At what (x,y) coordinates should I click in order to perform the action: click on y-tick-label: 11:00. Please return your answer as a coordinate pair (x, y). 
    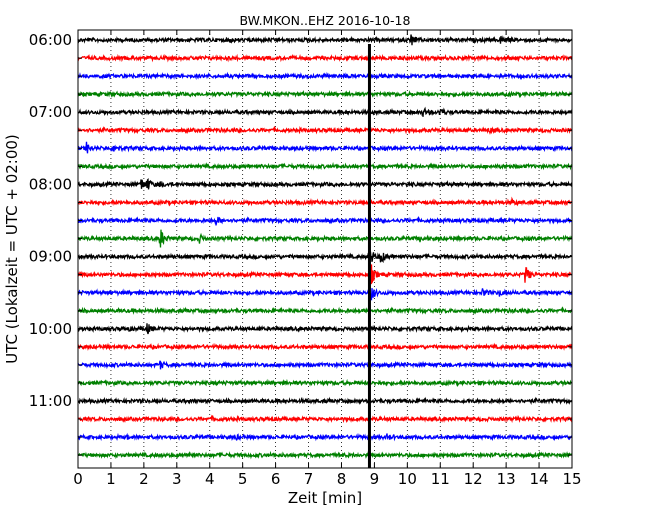
    Looking at the image, I should click on (50, 401).